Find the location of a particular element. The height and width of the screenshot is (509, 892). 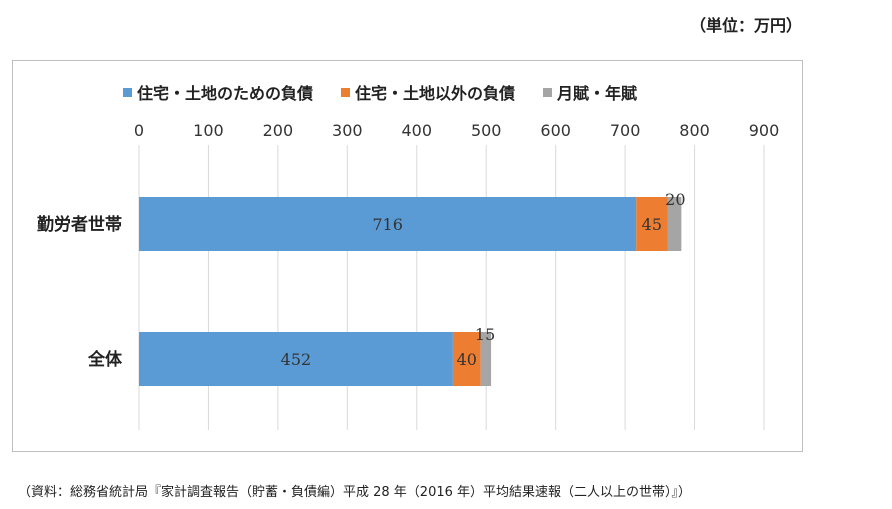

legend-swatch-housing is located at coordinates (127, 92).